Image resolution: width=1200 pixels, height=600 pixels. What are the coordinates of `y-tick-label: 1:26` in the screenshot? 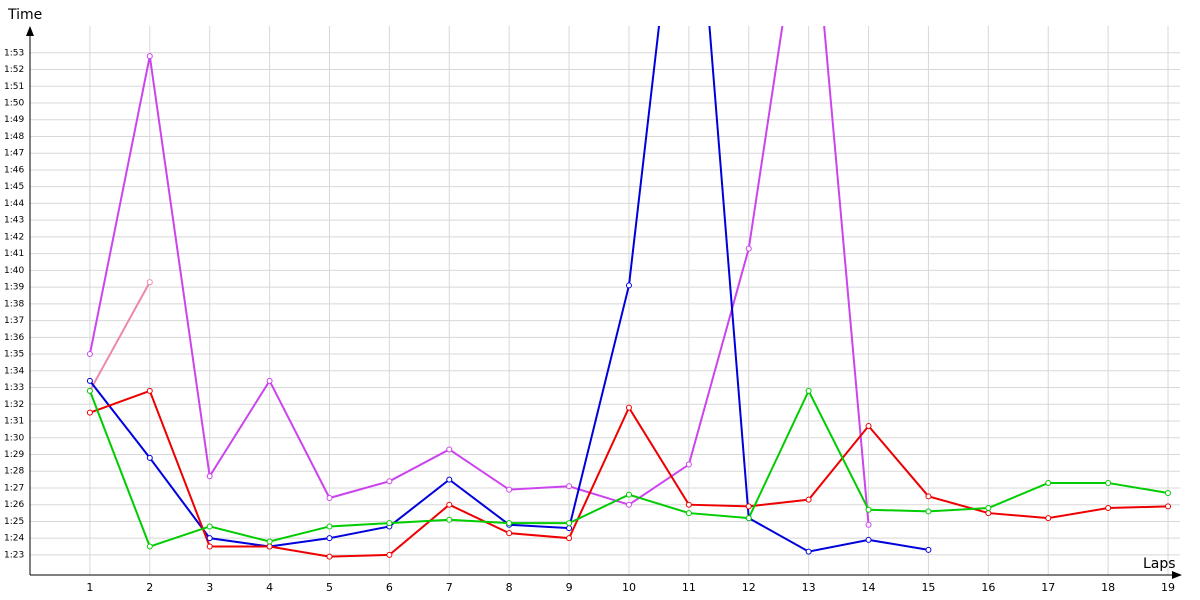 It's located at (14, 505).